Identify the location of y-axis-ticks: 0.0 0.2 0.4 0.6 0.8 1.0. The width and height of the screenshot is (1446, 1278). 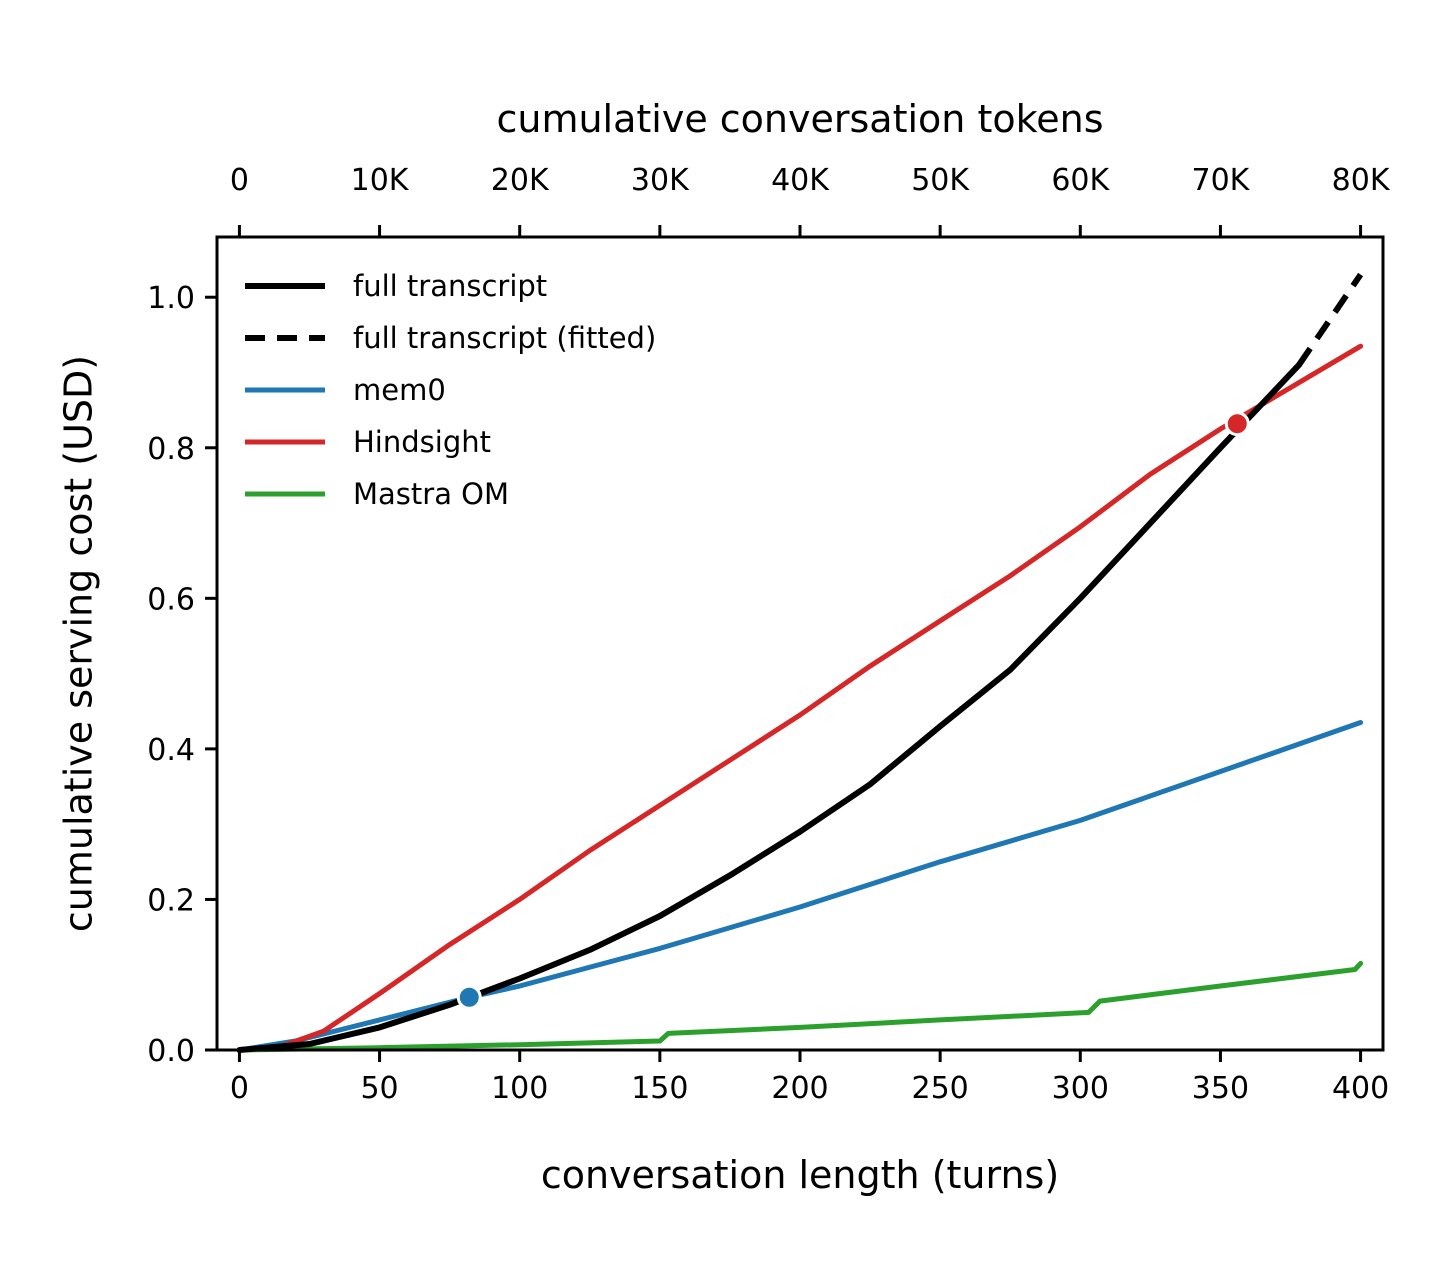
(182, 675).